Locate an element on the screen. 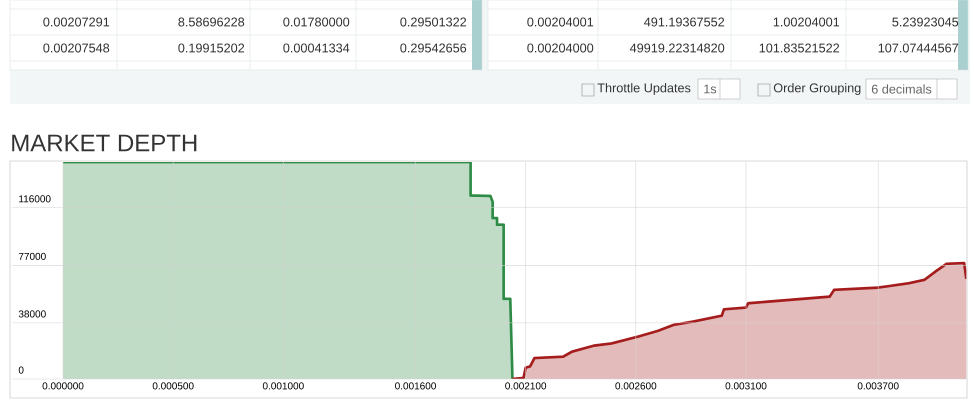  text: 0.00041334 is located at coordinates (316, 48).